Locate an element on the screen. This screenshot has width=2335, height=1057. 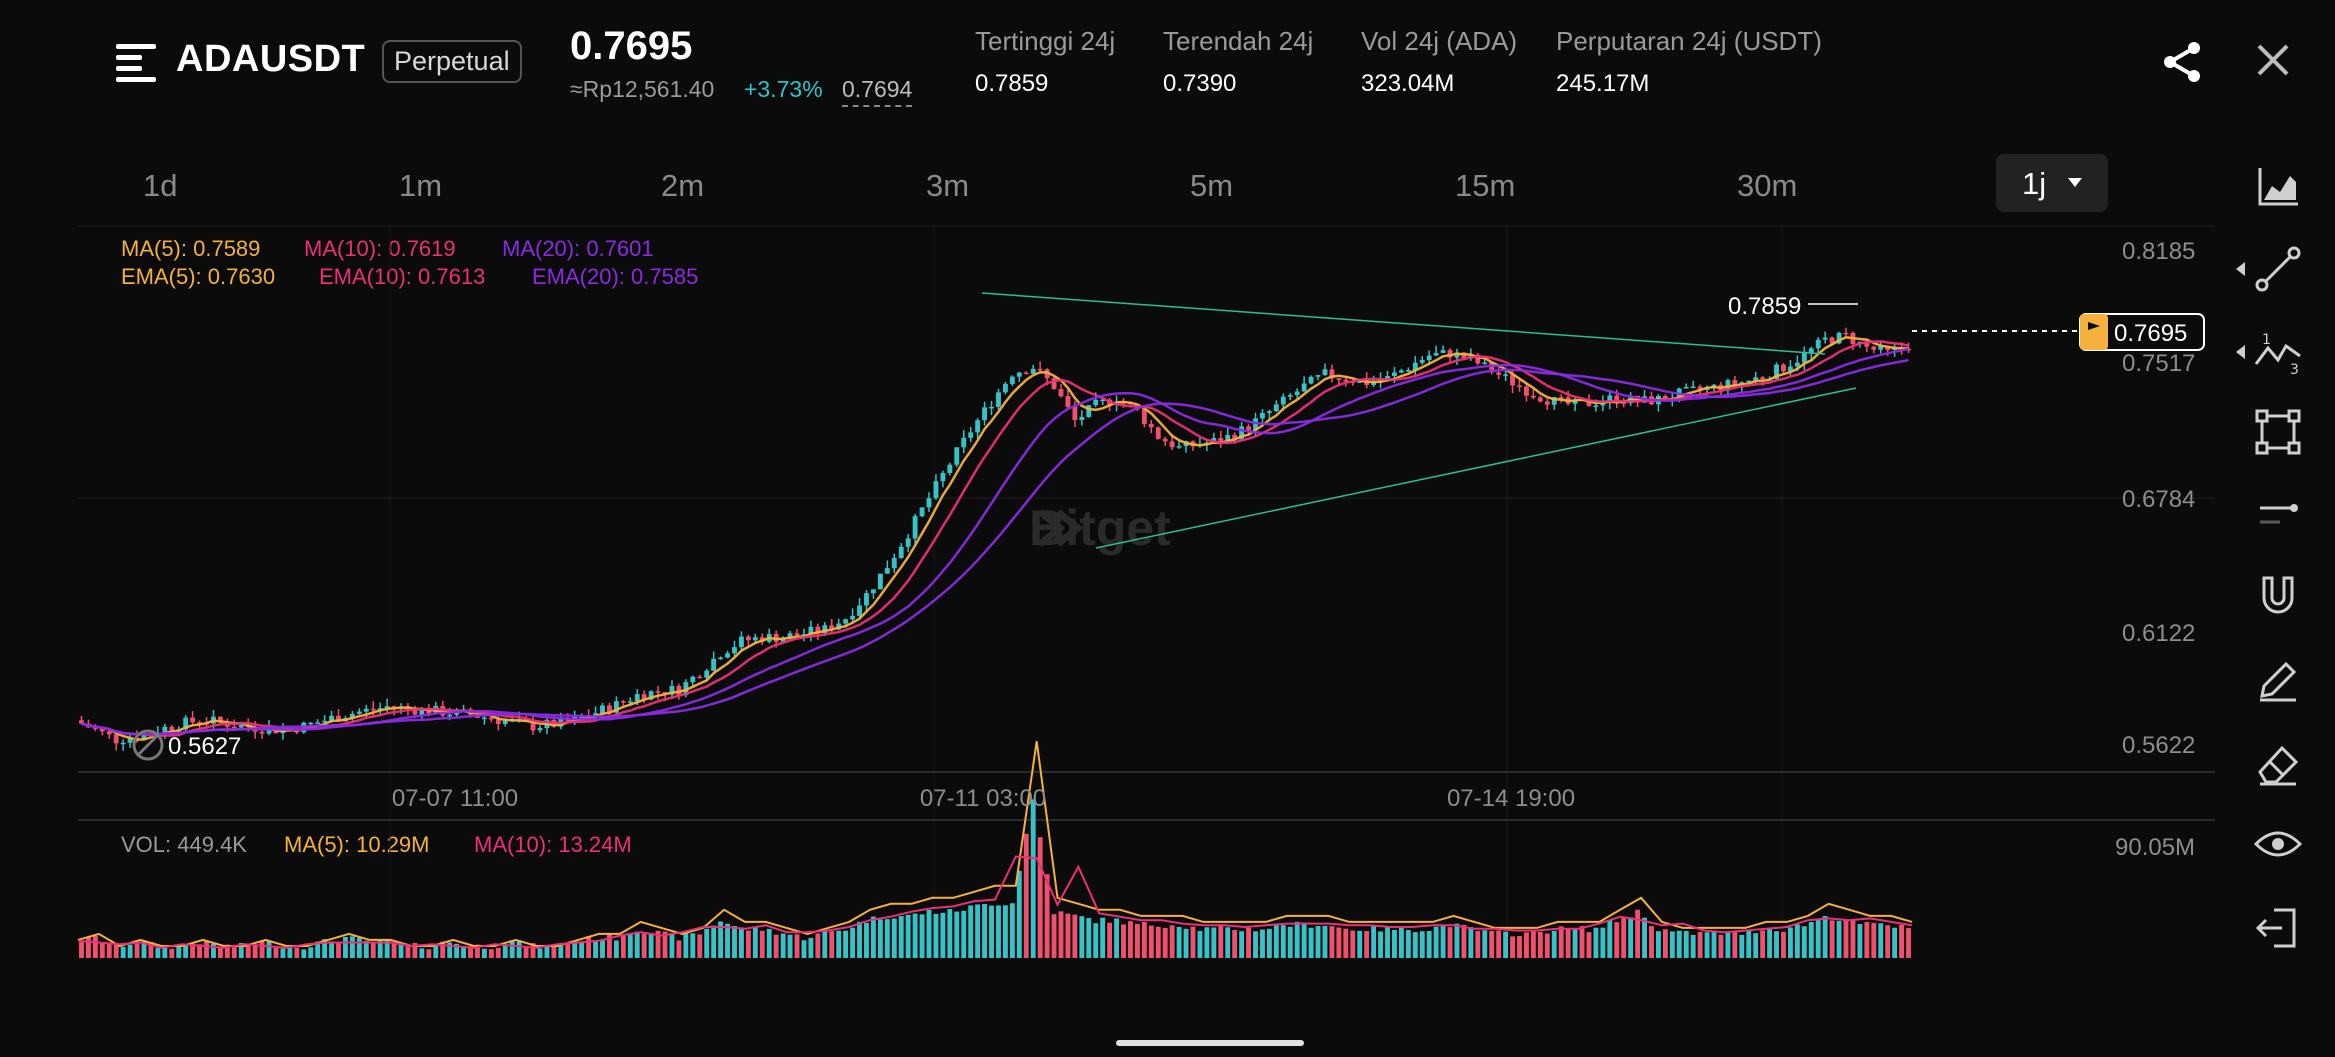
magnet-icon is located at coordinates (2278, 596).